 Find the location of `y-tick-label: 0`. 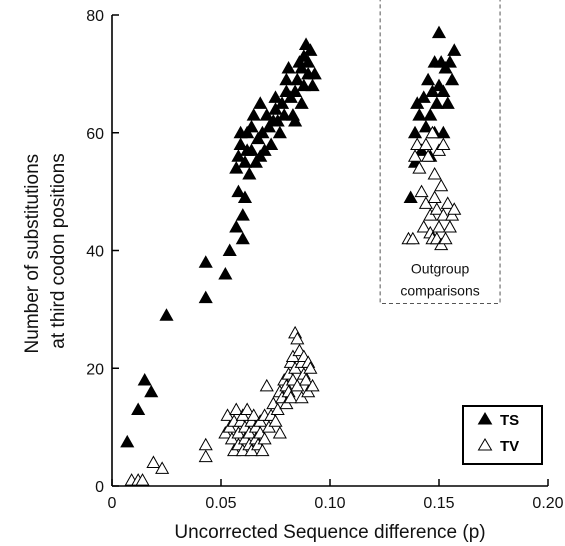

y-tick-label: 0 is located at coordinates (99, 487).